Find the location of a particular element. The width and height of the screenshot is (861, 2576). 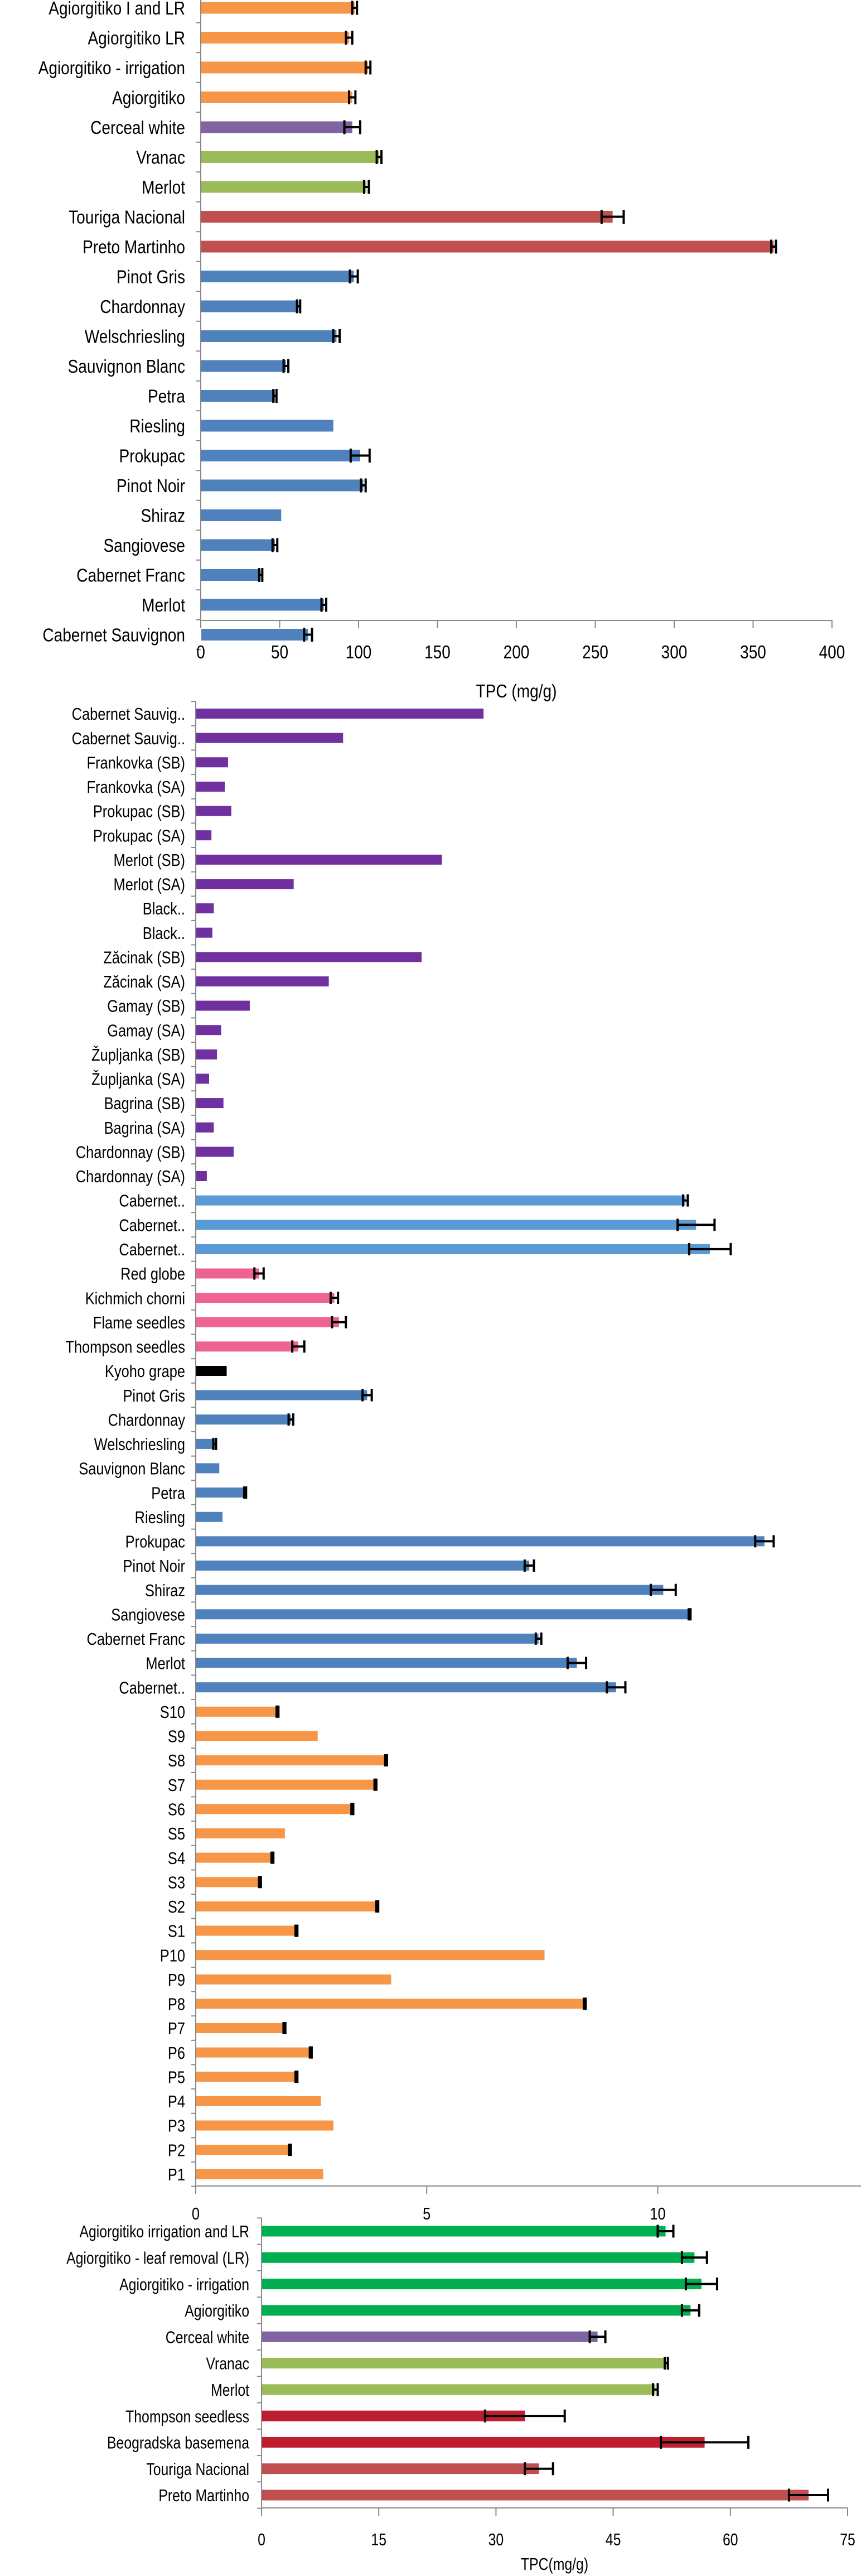

x-tick-label: 350 is located at coordinates (753, 652).